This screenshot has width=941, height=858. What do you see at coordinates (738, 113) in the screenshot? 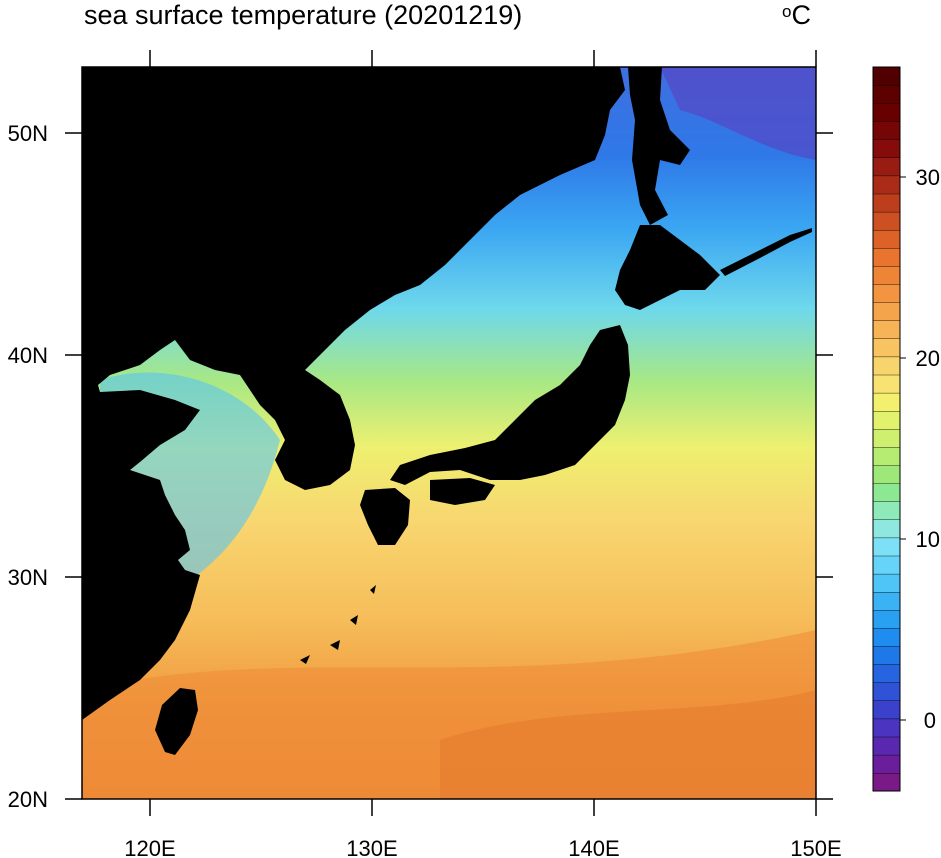
I see `cold-sst-region` at bounding box center [738, 113].